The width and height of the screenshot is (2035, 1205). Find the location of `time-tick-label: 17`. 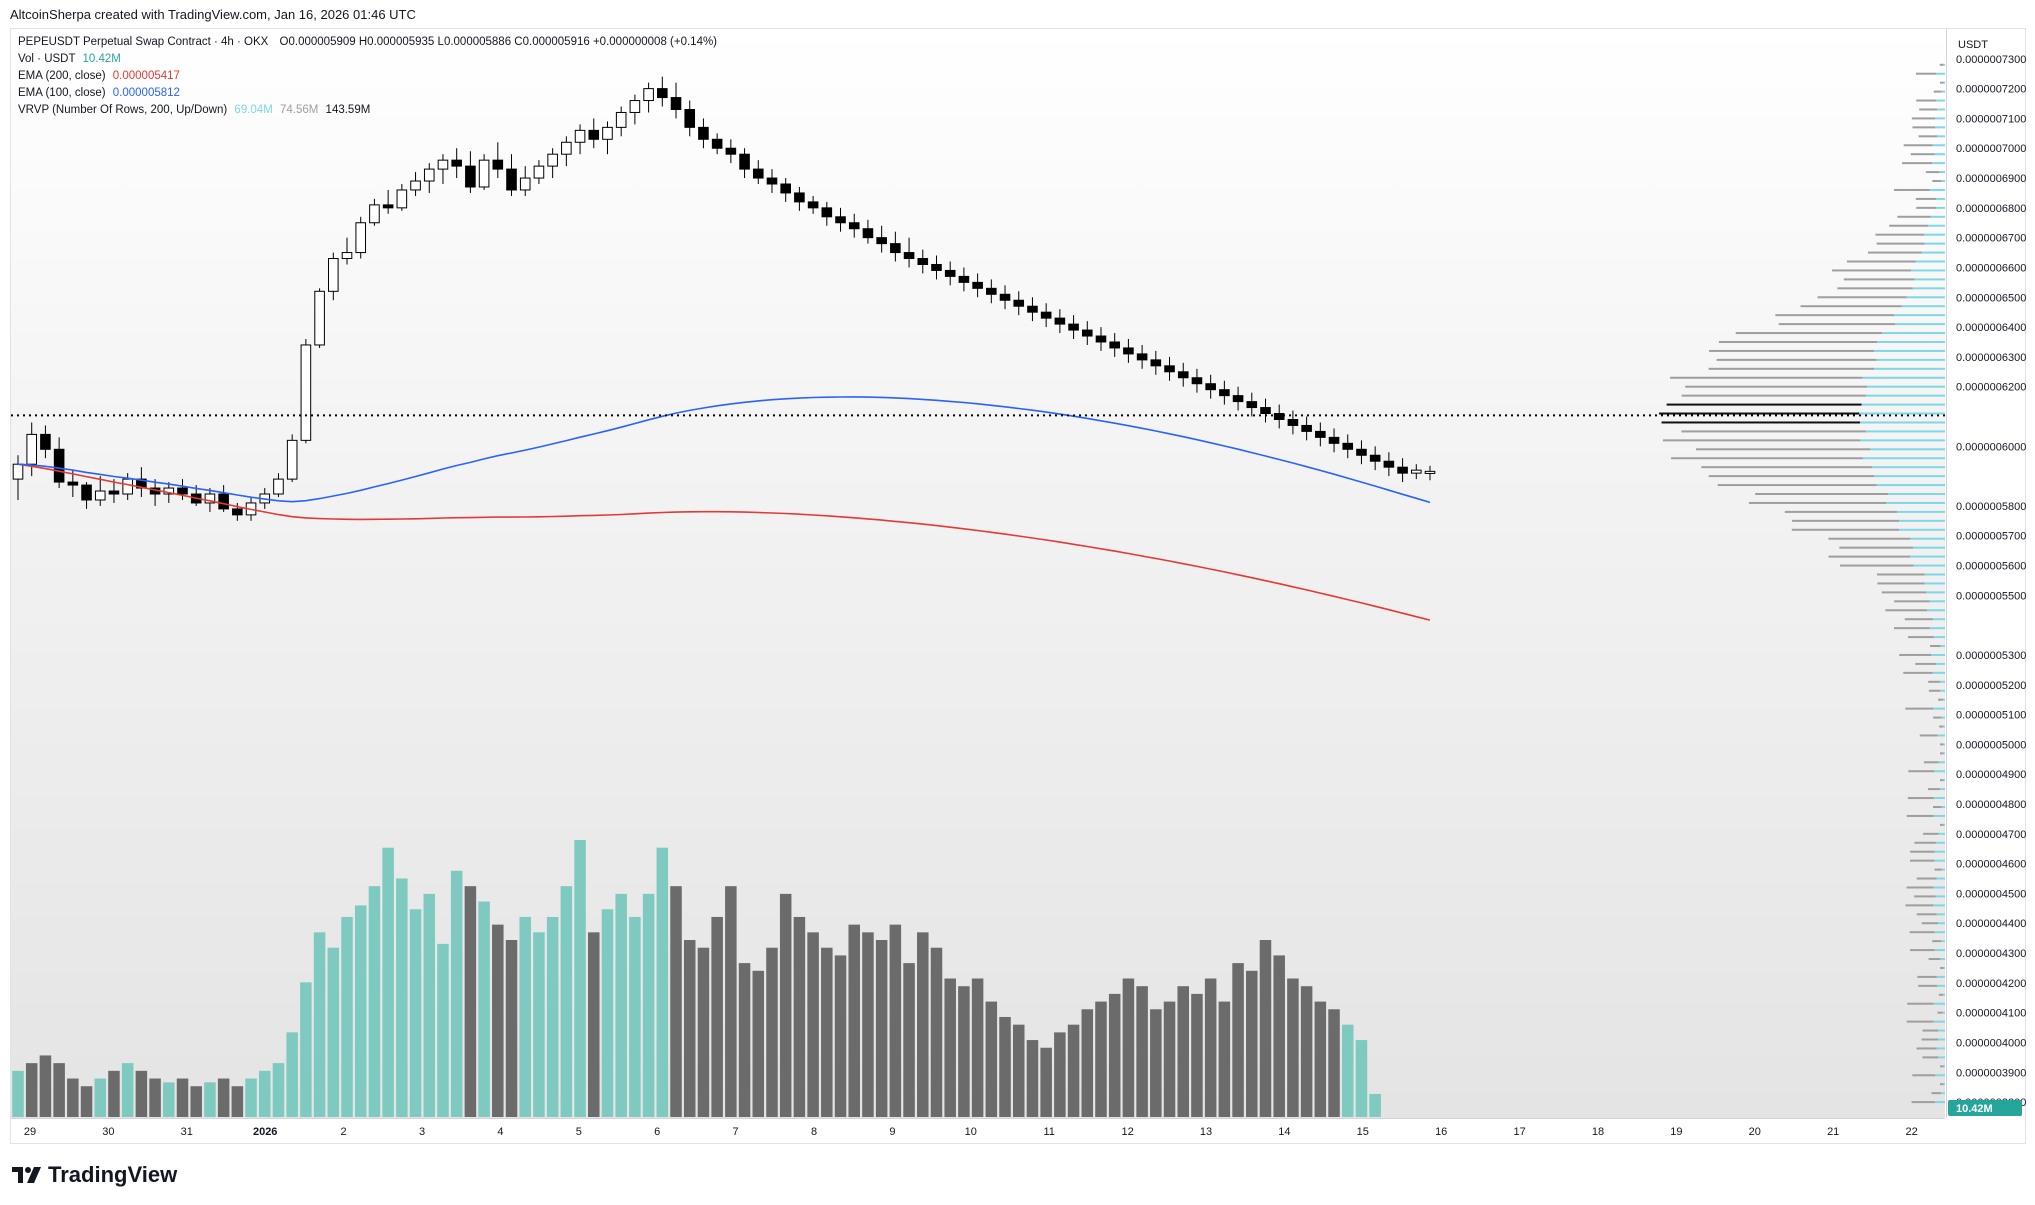

time-tick-label: 17 is located at coordinates (1519, 1132).